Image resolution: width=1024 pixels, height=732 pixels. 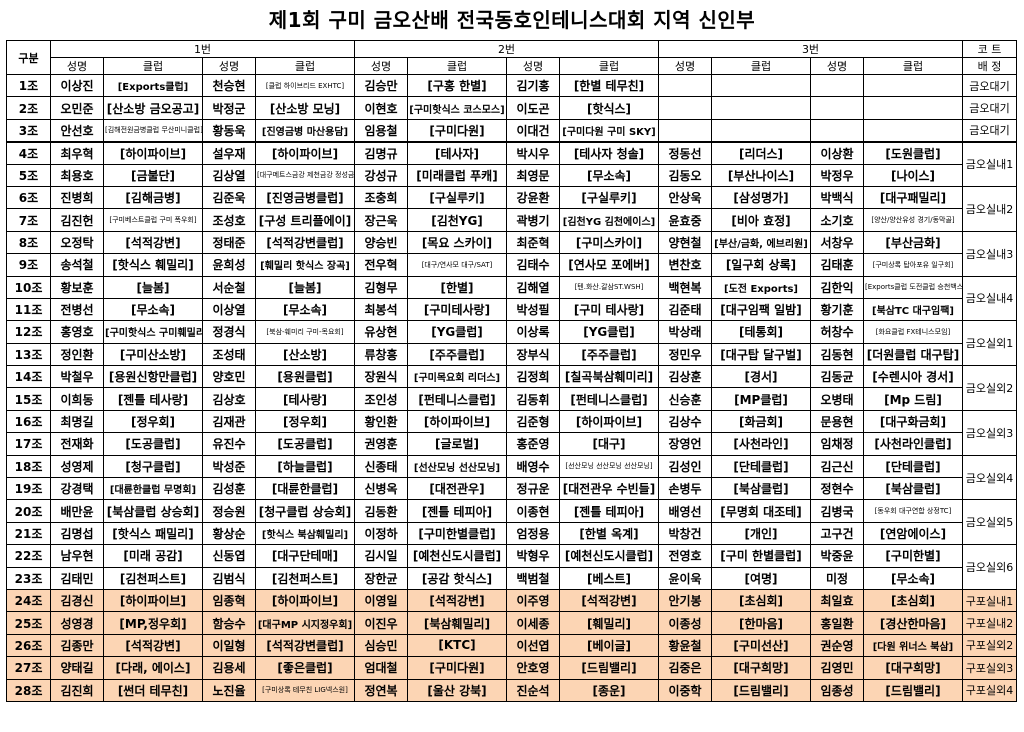 I want to click on player-name: 유상현, so click(x=381, y=332).